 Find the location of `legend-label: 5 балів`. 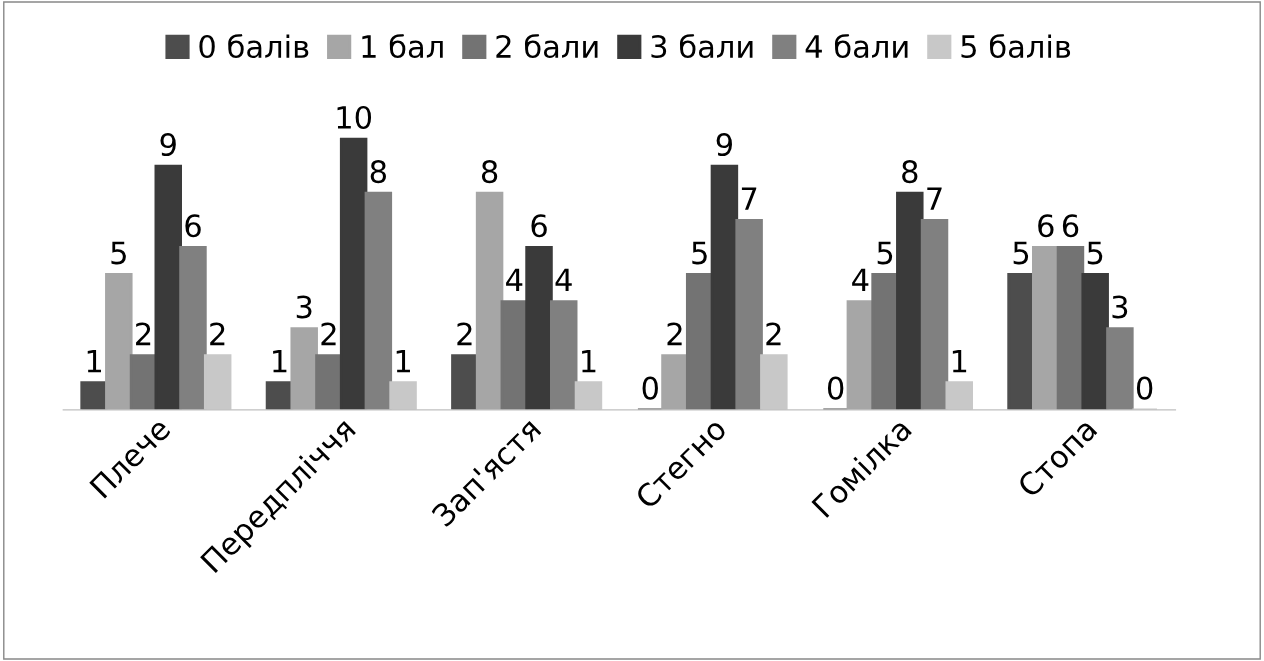

legend-label: 5 балів is located at coordinates (1016, 46).